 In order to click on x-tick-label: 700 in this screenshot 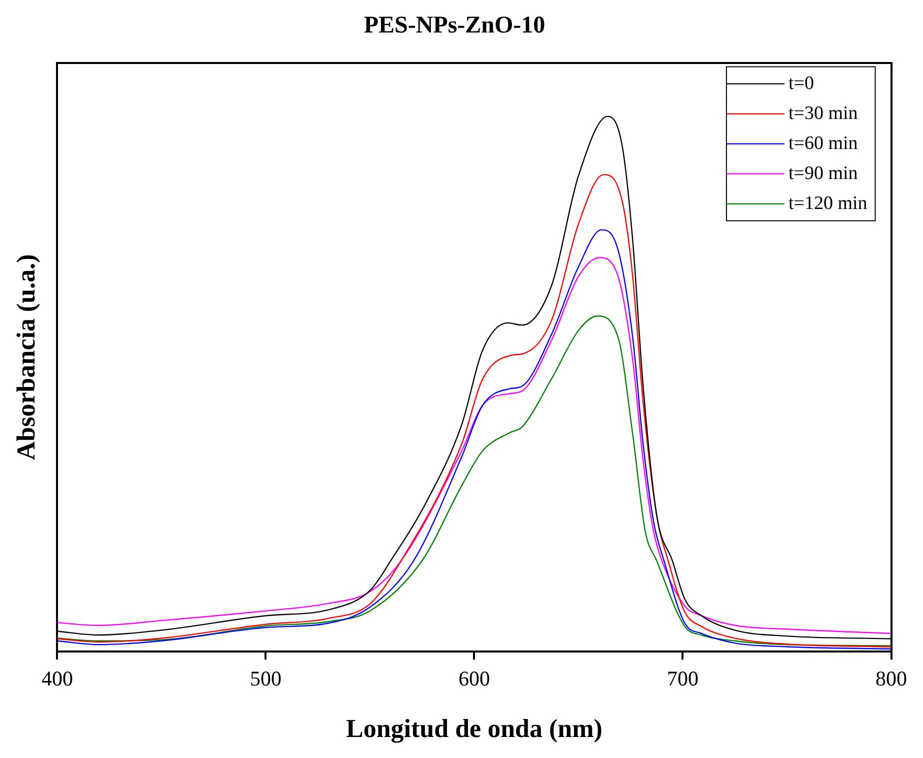, I will do `click(682, 678)`.